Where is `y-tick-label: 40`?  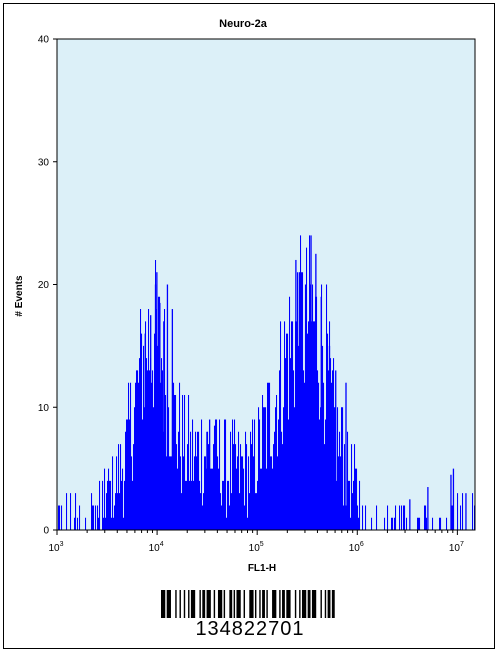
y-tick-label: 40 is located at coordinates (44, 40).